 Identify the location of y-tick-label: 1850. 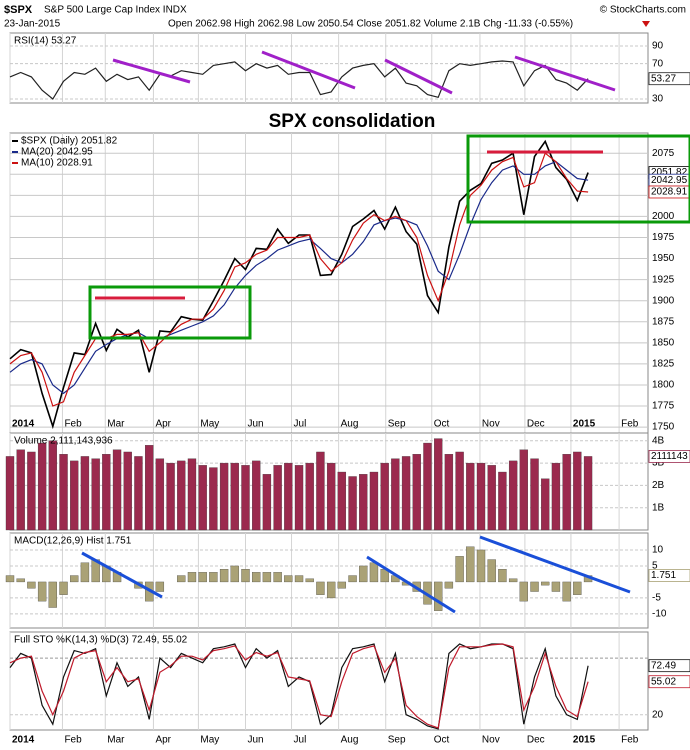
(663, 342).